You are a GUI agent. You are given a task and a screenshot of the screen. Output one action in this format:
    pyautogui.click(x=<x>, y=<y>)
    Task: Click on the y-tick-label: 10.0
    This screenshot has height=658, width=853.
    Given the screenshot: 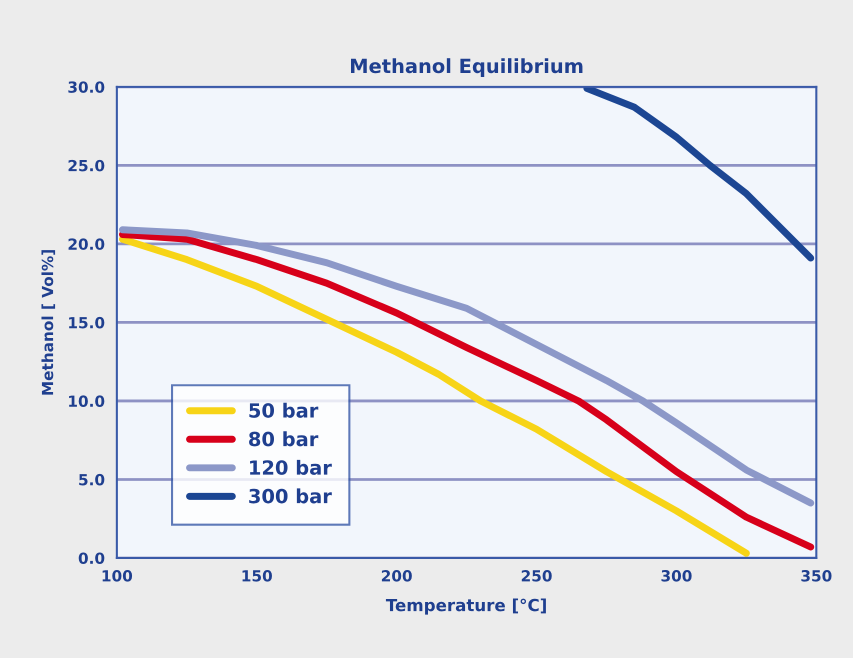 What is the action you would take?
    pyautogui.click(x=86, y=401)
    